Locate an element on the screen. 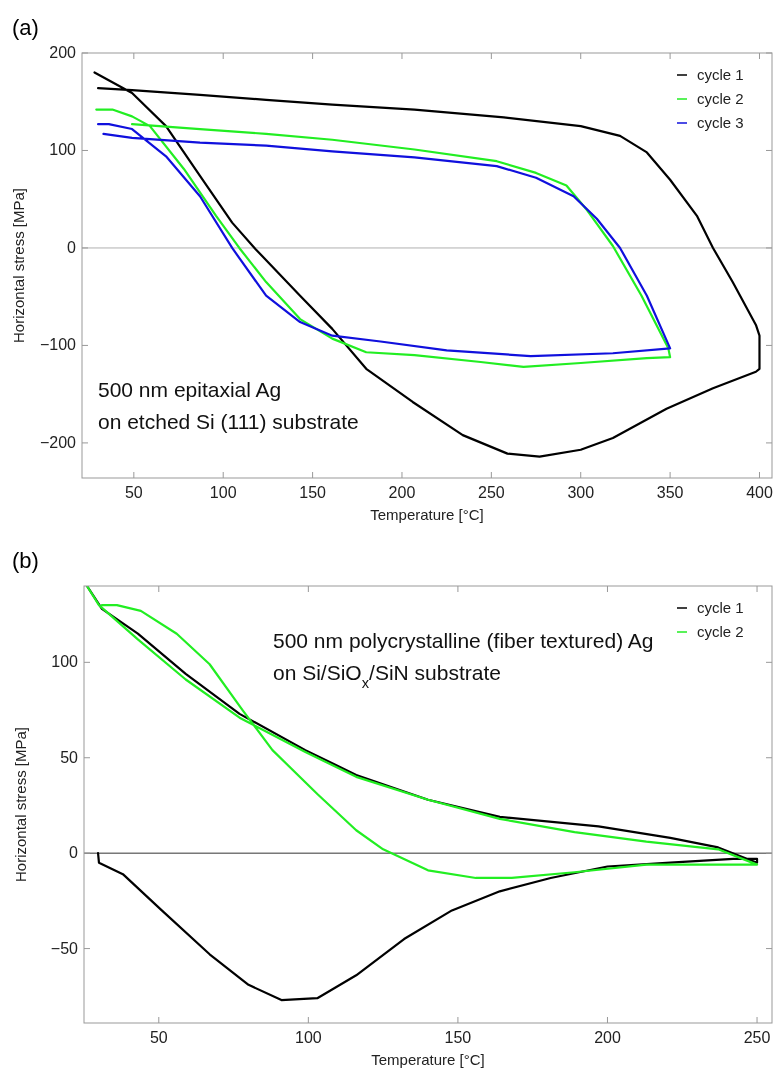 Image resolution: width=778 pixels, height=1075 pixels. y-tick-label: 200 is located at coordinates (63, 52).